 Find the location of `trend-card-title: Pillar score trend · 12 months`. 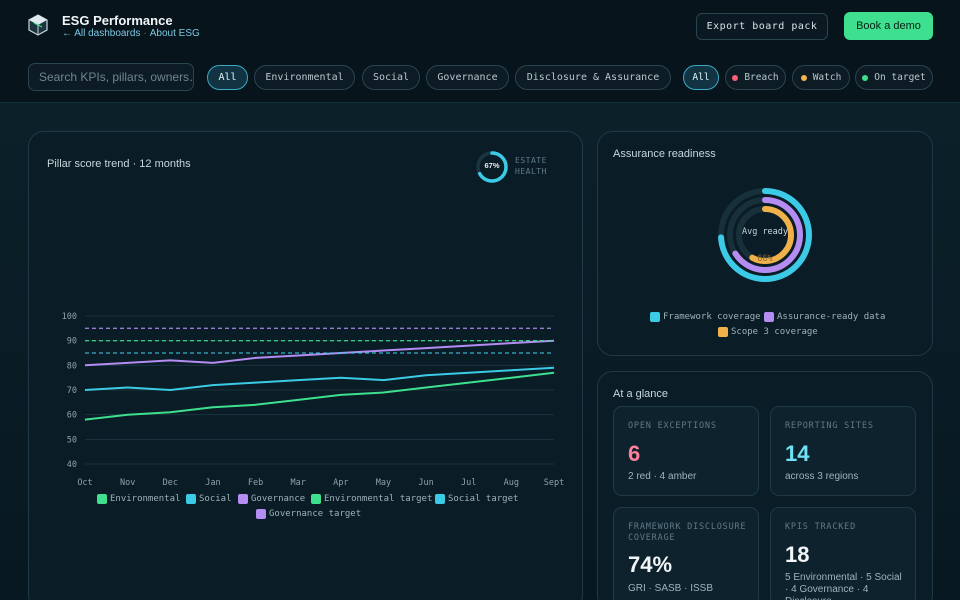

trend-card-title: Pillar score trend · 12 months is located at coordinates (119, 164).